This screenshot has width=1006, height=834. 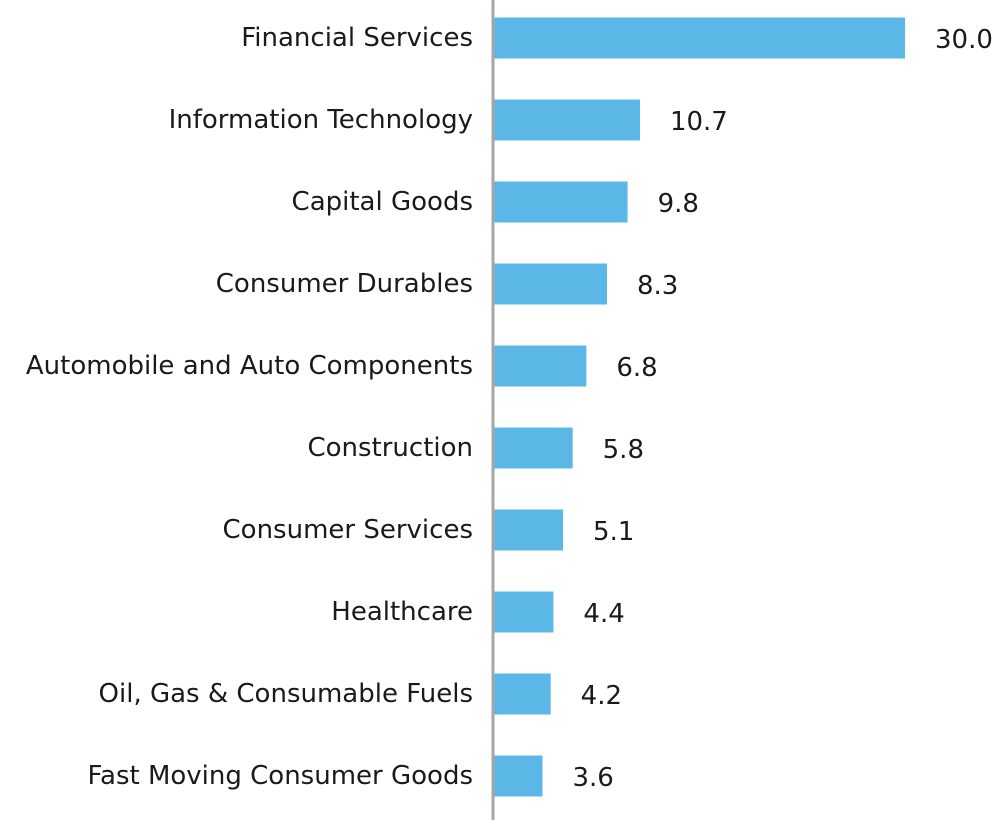 I want to click on bar-consumer-services, so click(x=528, y=530).